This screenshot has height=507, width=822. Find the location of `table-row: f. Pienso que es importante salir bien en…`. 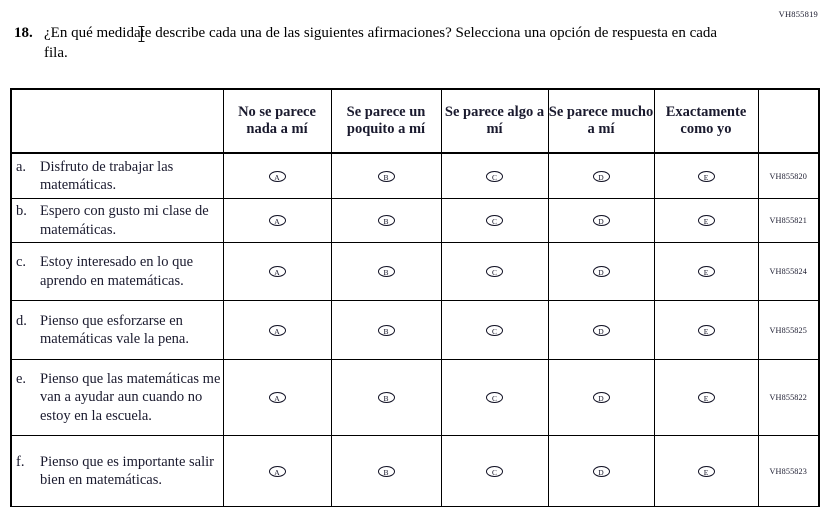

table-row: f. Pienso que es importante salir bien en… is located at coordinates (415, 471).